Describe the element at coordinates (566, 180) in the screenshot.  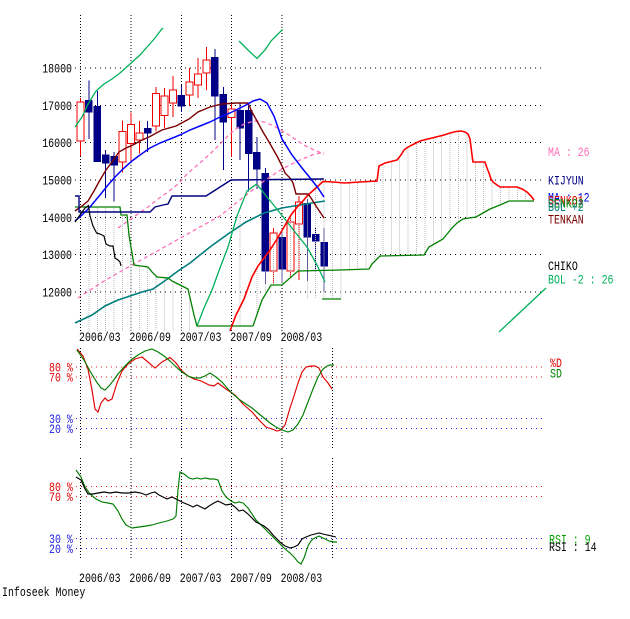
I see `svg-text: KIJYUN` at that location.